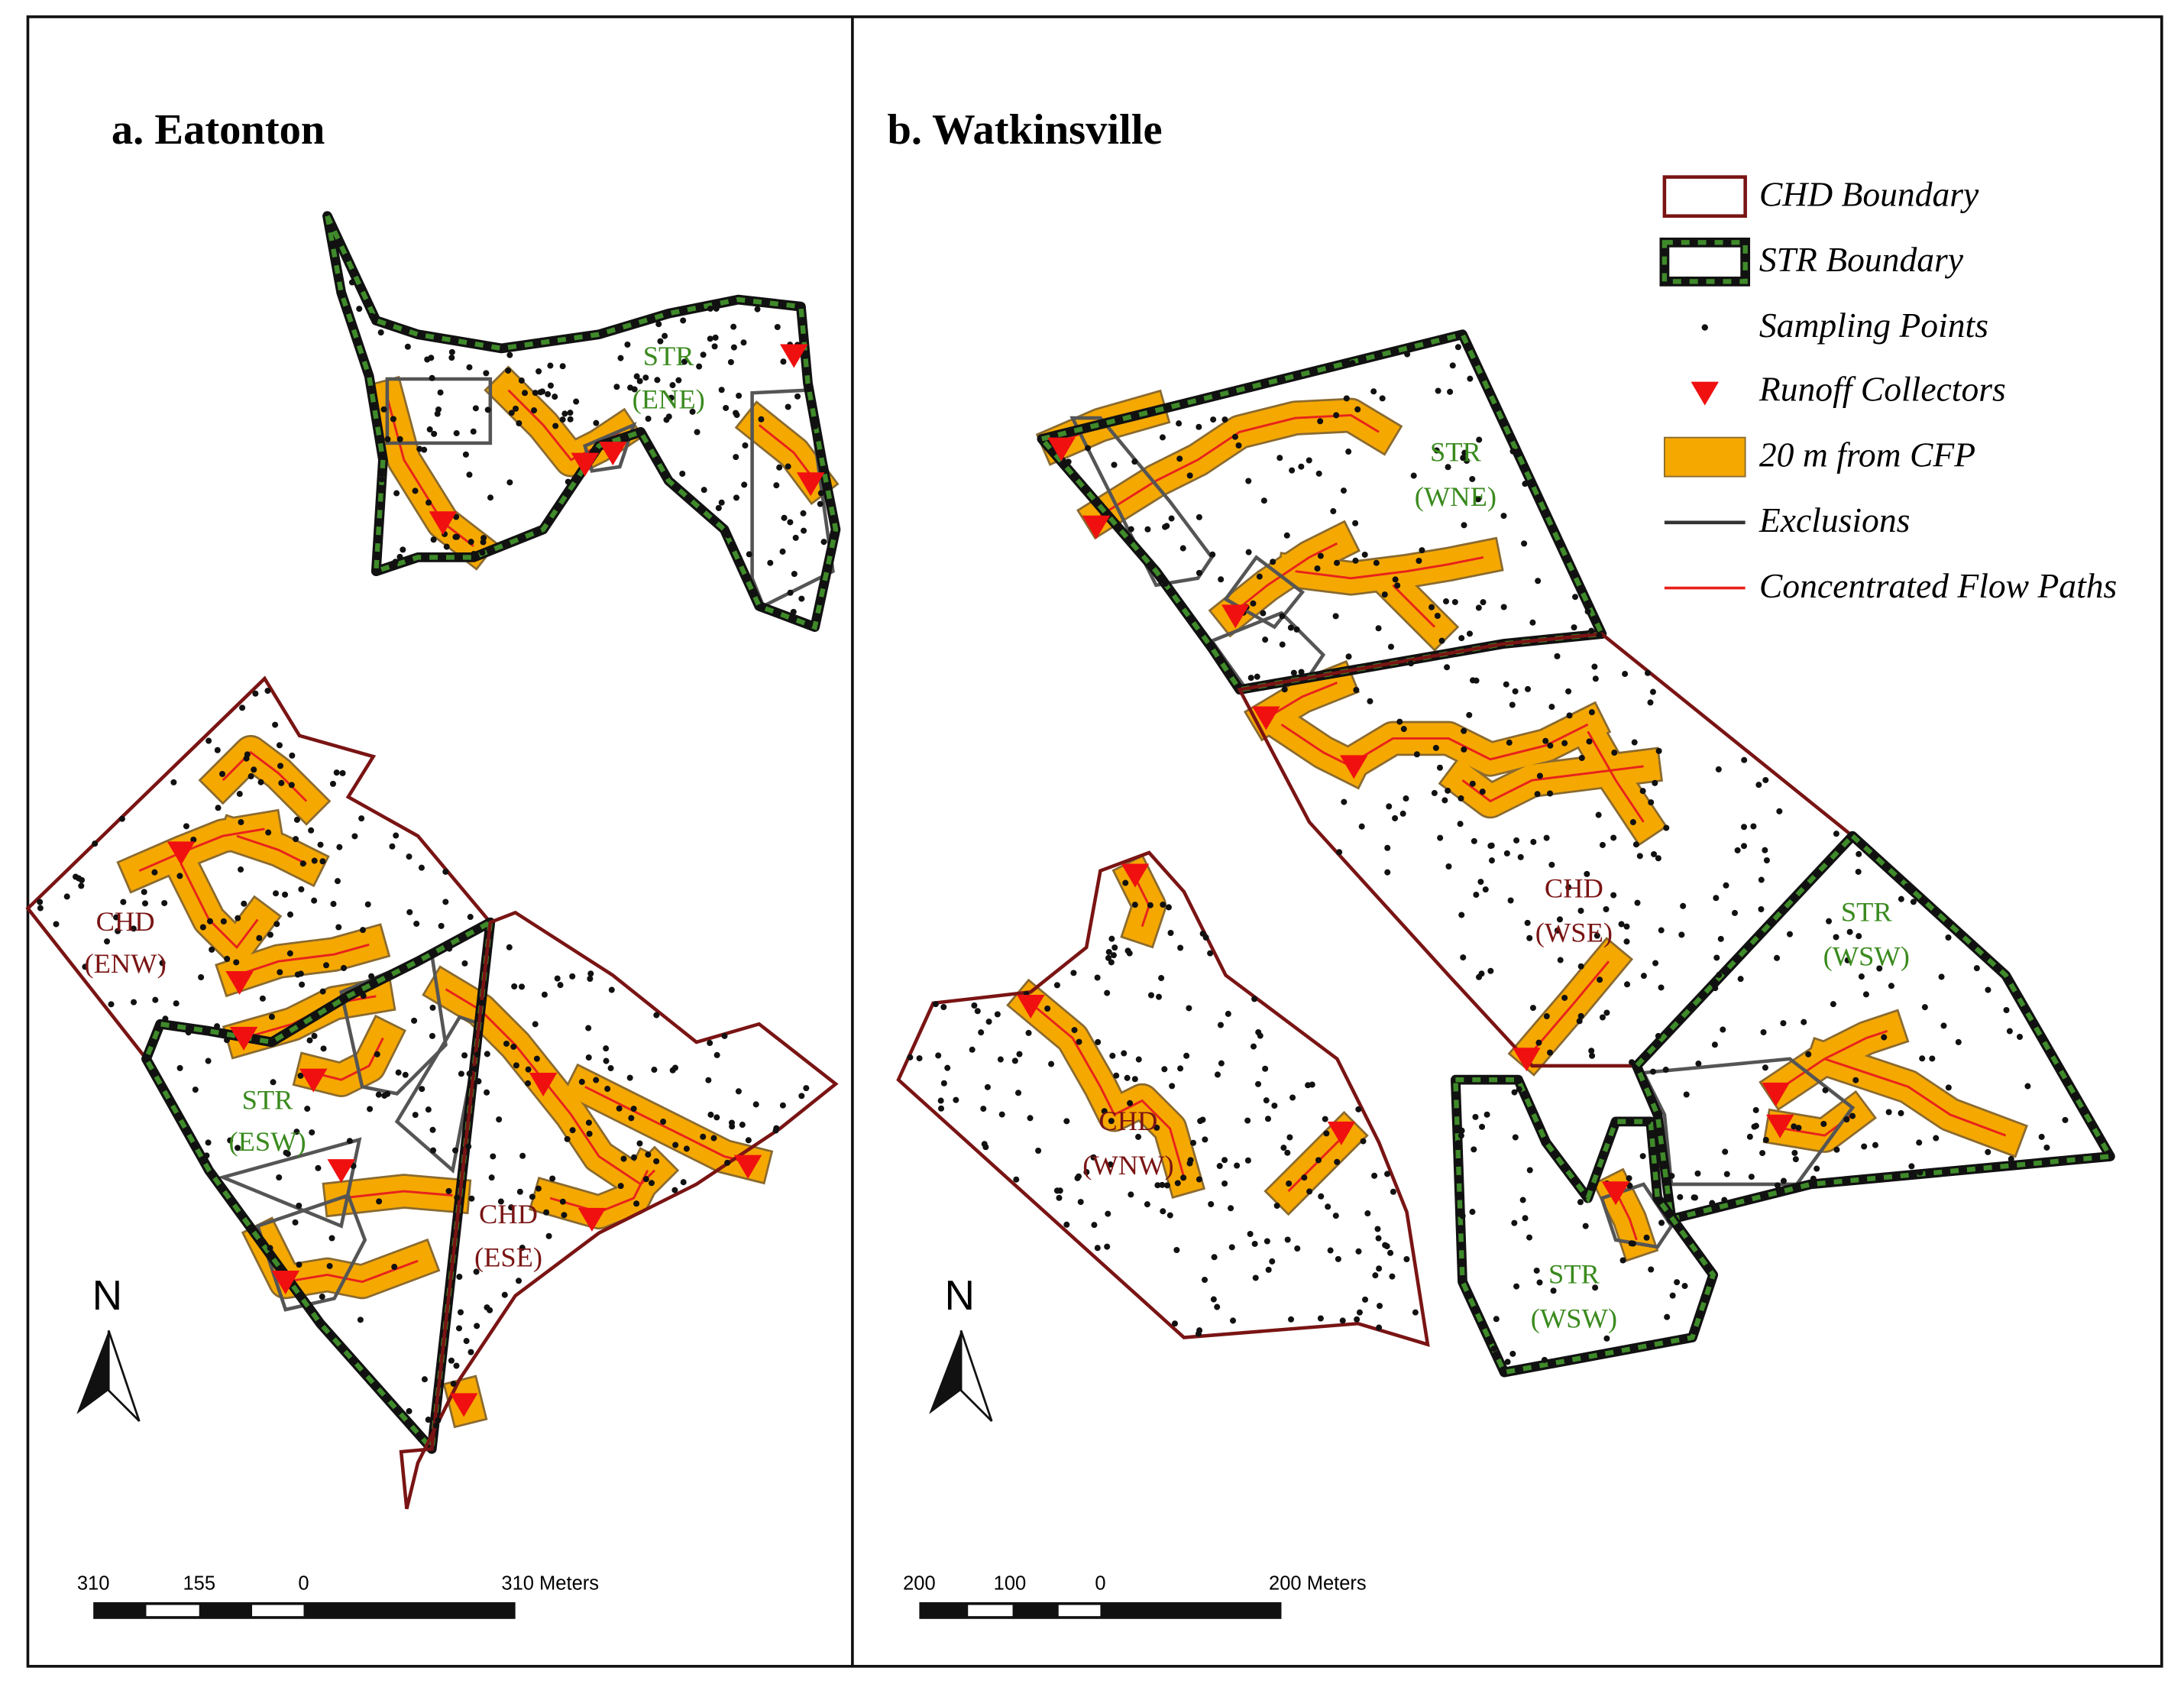  What do you see at coordinates (267, 1141) in the screenshot?
I see `field-name: (ESW)` at bounding box center [267, 1141].